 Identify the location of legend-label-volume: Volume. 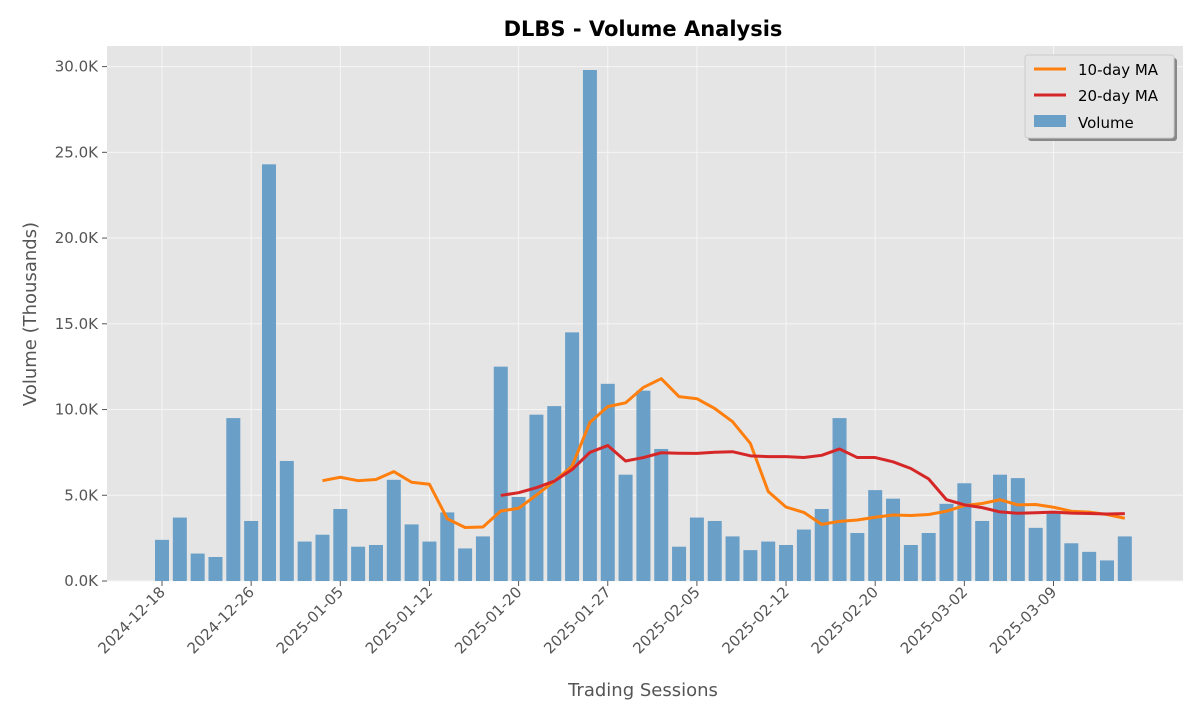
(1106, 123).